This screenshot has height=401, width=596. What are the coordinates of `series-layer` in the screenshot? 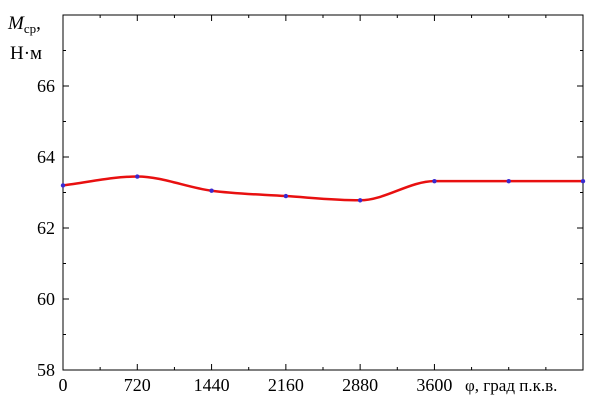 It's located at (323, 188).